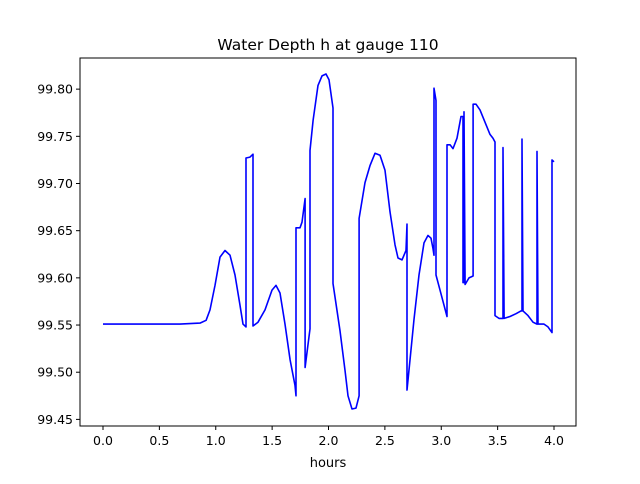 This screenshot has width=640, height=484. Describe the element at coordinates (329, 440) in the screenshot. I see `x-tick-label: 2.0` at that location.